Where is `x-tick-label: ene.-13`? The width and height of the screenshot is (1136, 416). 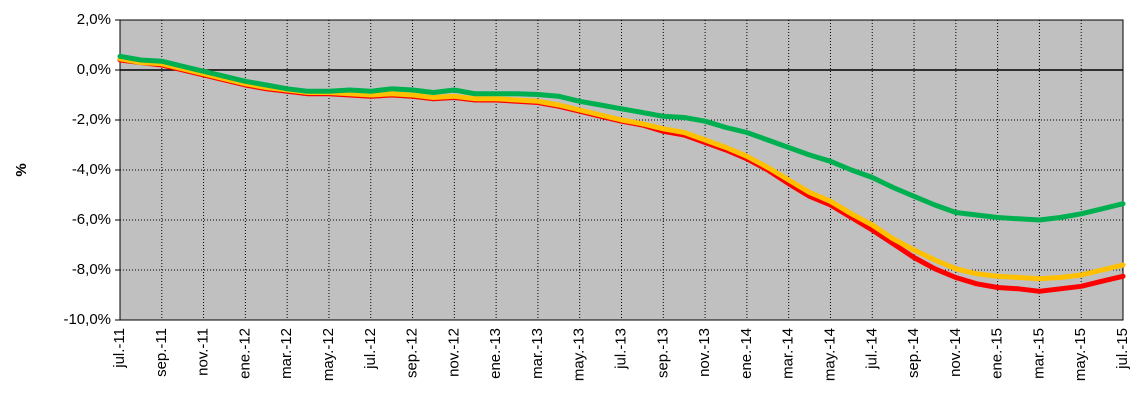
x-tick-label: ene.-13 is located at coordinates (495, 353).